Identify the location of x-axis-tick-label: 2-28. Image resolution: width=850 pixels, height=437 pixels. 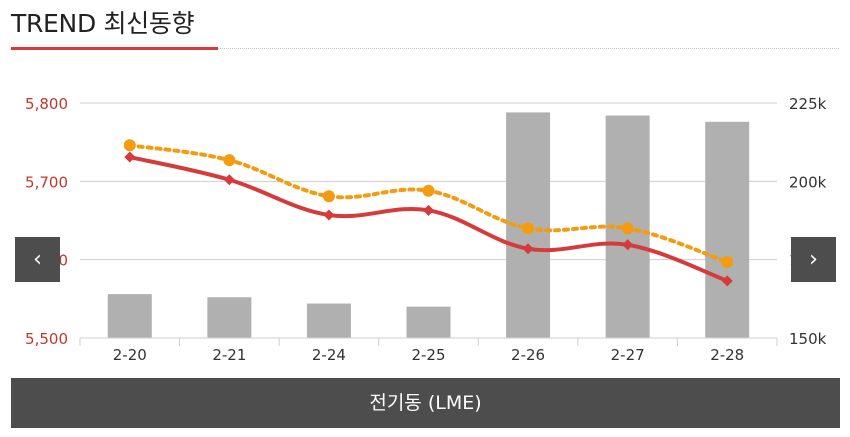
(727, 355).